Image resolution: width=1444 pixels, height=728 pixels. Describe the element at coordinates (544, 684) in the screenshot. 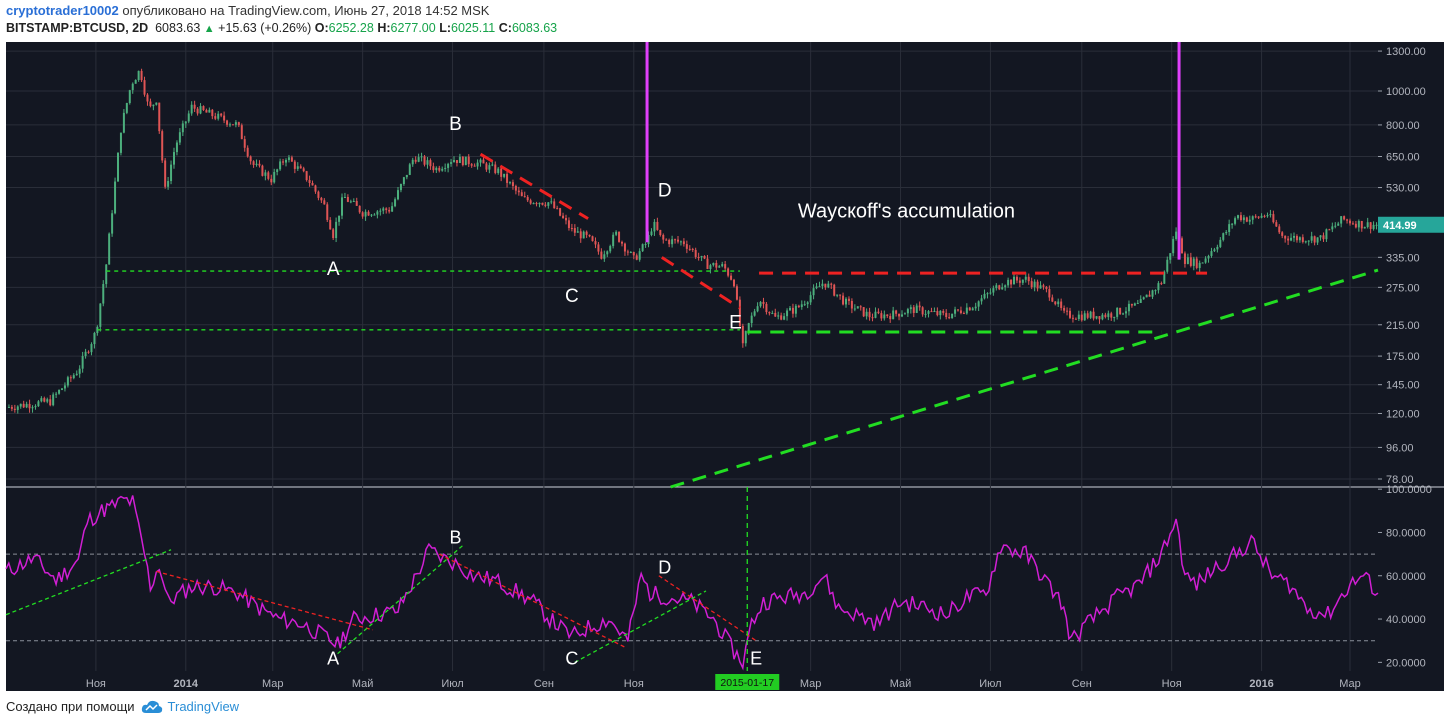

I see `time-tick-label: Сен` at that location.